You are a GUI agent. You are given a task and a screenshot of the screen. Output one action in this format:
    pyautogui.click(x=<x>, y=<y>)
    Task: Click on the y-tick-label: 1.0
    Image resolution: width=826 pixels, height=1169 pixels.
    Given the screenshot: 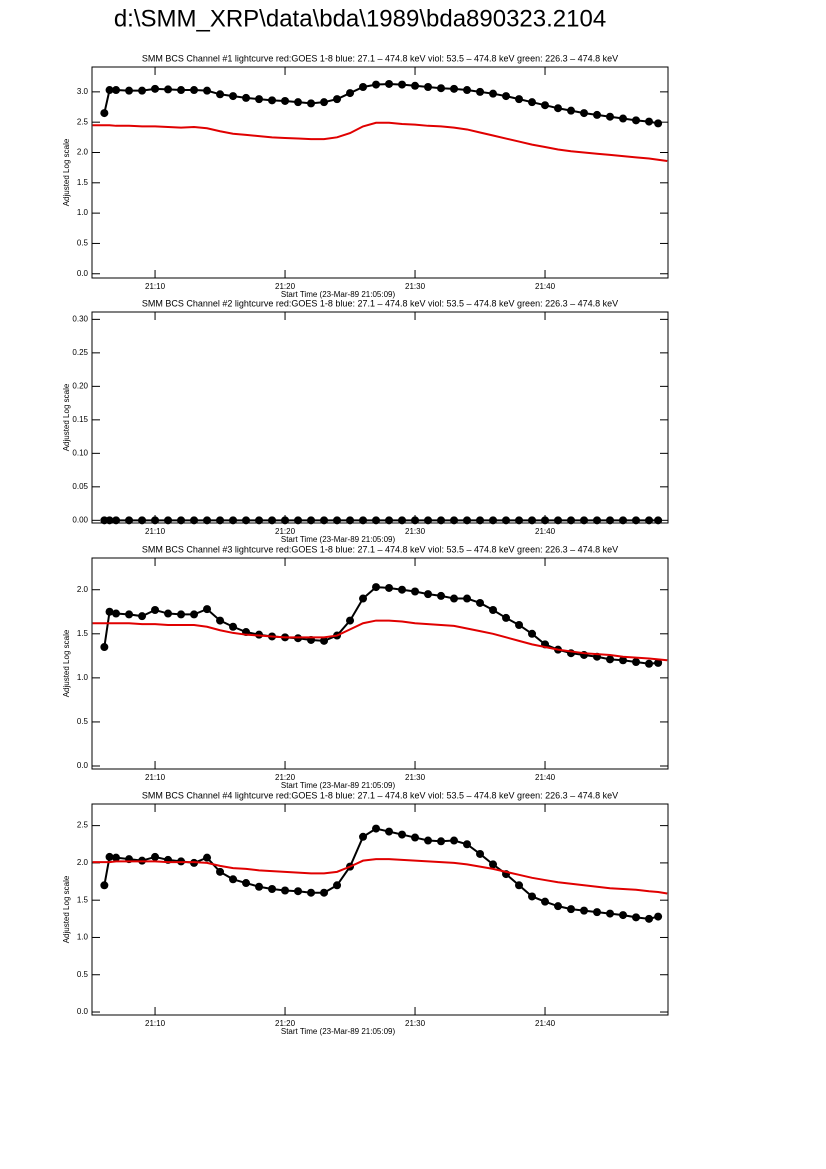 What is the action you would take?
    pyautogui.click(x=83, y=937)
    